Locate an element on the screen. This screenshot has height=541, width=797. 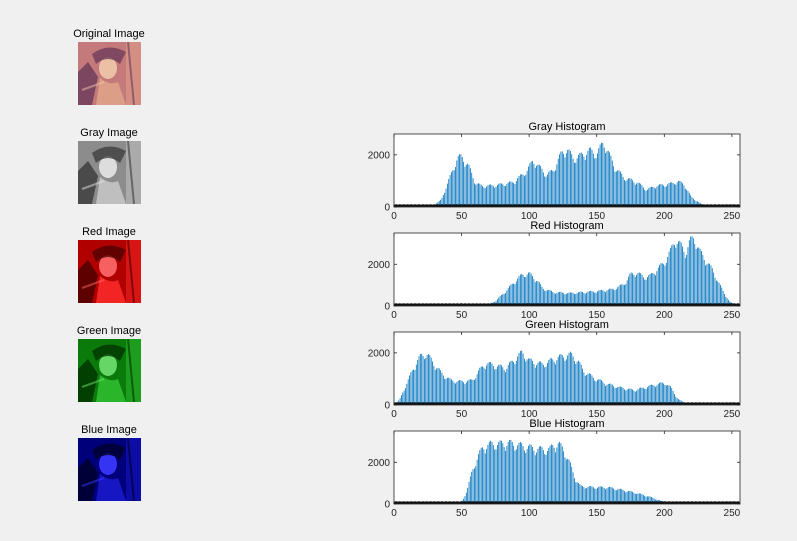
green-histogram-axes: 0 50 100 150 200 250 0 2000 Green Histogram is located at coordinates (554, 369).